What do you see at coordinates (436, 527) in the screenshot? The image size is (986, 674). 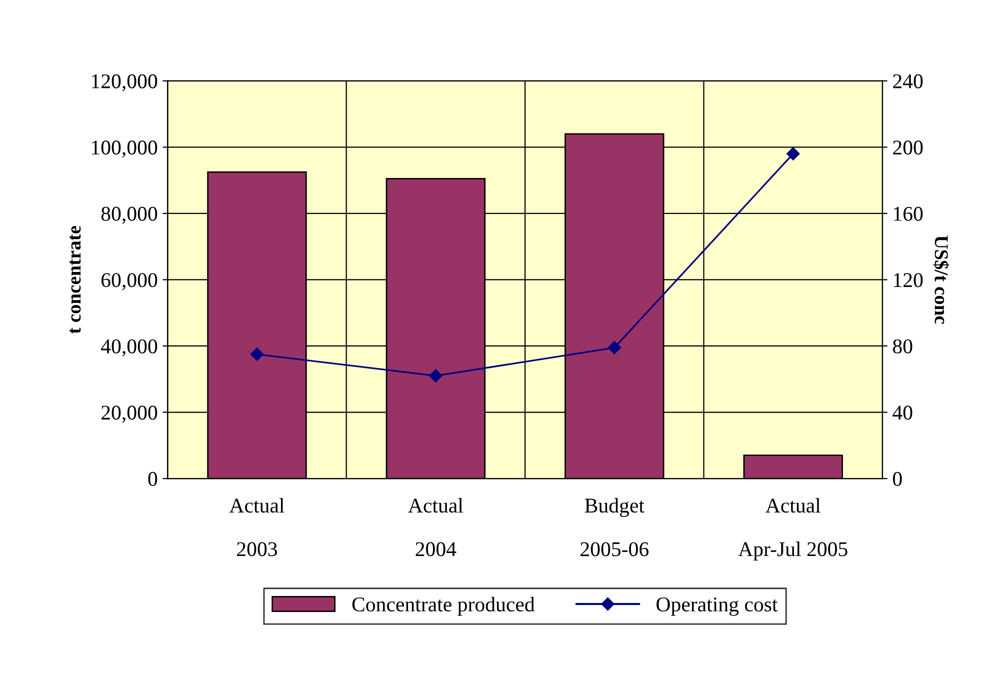 I see `category-label: Actual 2004` at bounding box center [436, 527].